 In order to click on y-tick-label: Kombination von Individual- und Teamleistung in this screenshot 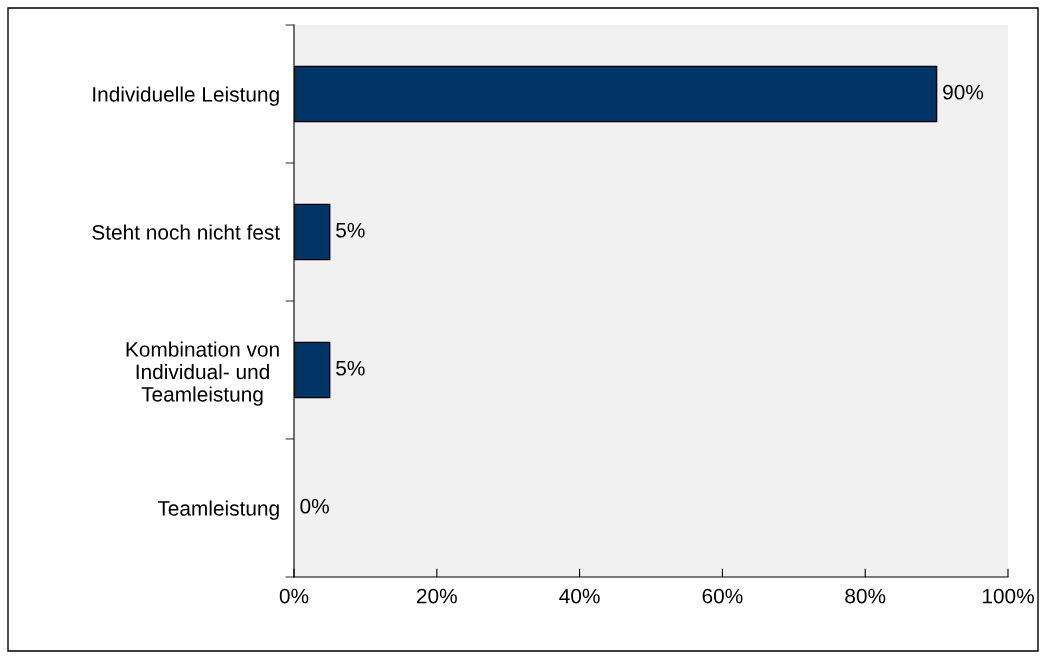, I will do `click(202, 373)`.